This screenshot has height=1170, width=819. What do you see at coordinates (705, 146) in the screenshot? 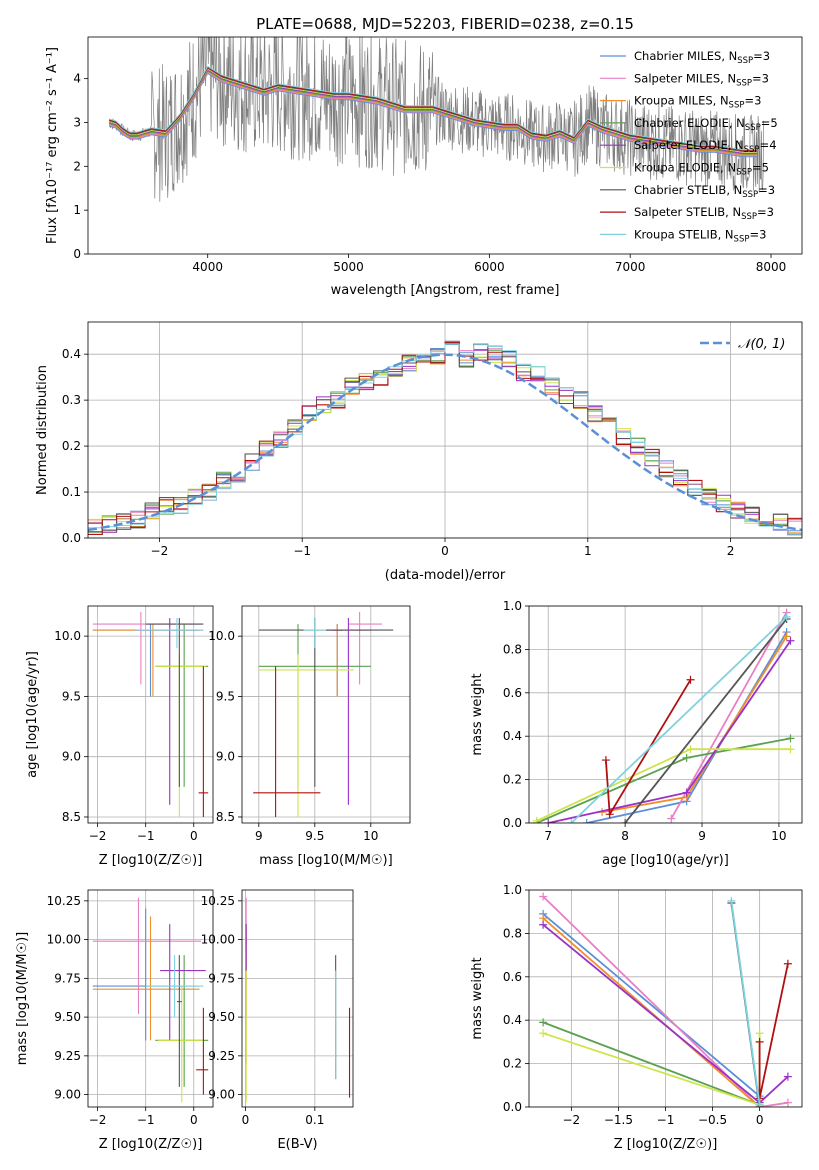
I see `legend-label-4: Salpeter ELODIE, NSSP=4` at bounding box center [705, 146].